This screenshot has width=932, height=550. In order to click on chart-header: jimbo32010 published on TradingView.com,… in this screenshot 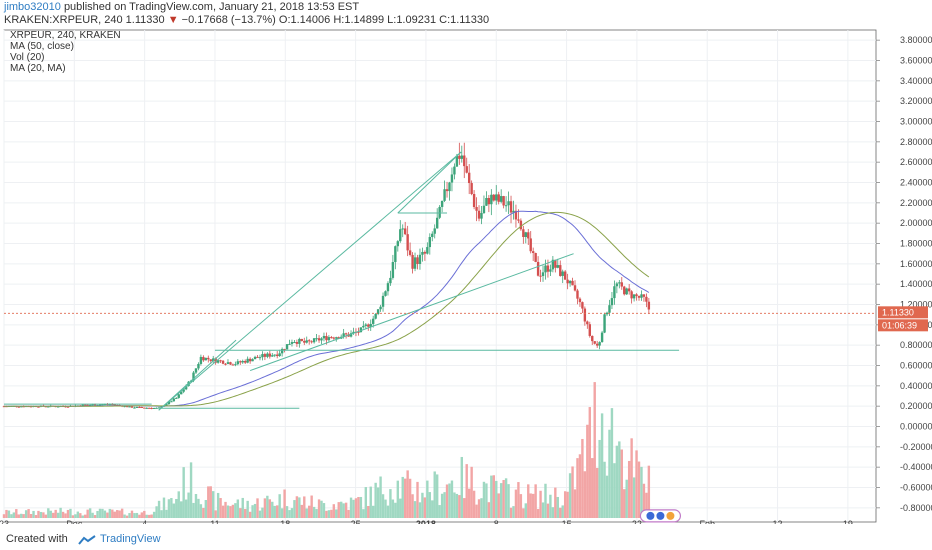, I will do `click(466, 14)`.